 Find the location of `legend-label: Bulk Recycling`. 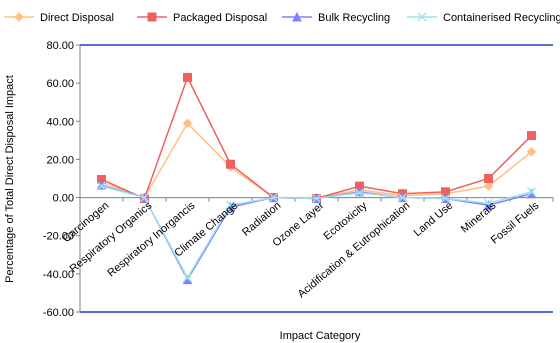

legend-label: Bulk Recycling is located at coordinates (354, 18).